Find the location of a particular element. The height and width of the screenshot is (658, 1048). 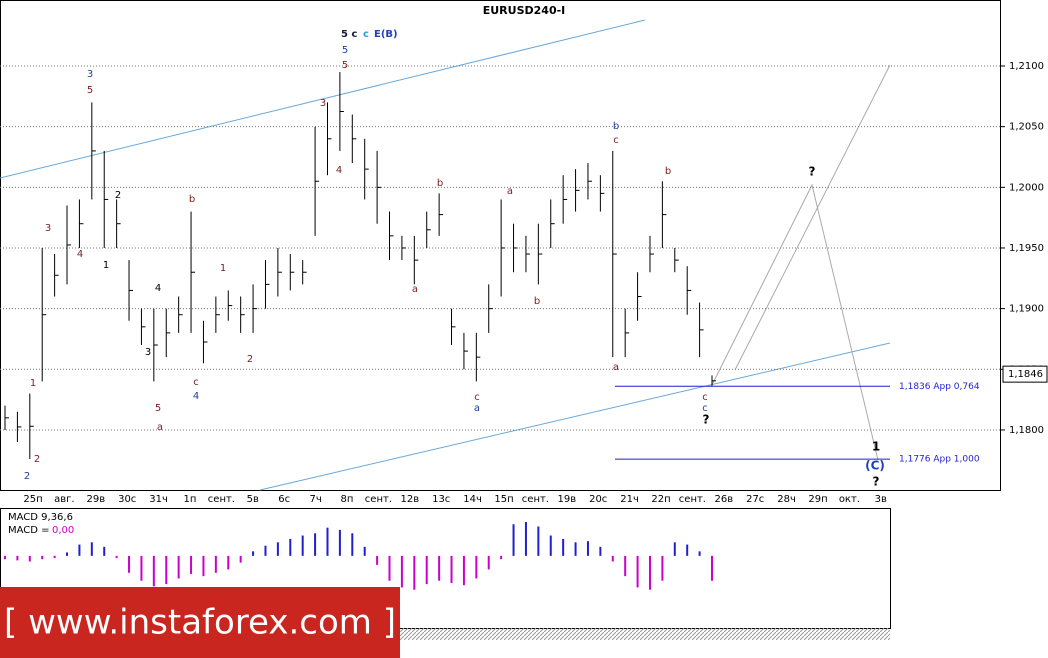

y-tick-label: 1,1900 is located at coordinates (1026, 309).